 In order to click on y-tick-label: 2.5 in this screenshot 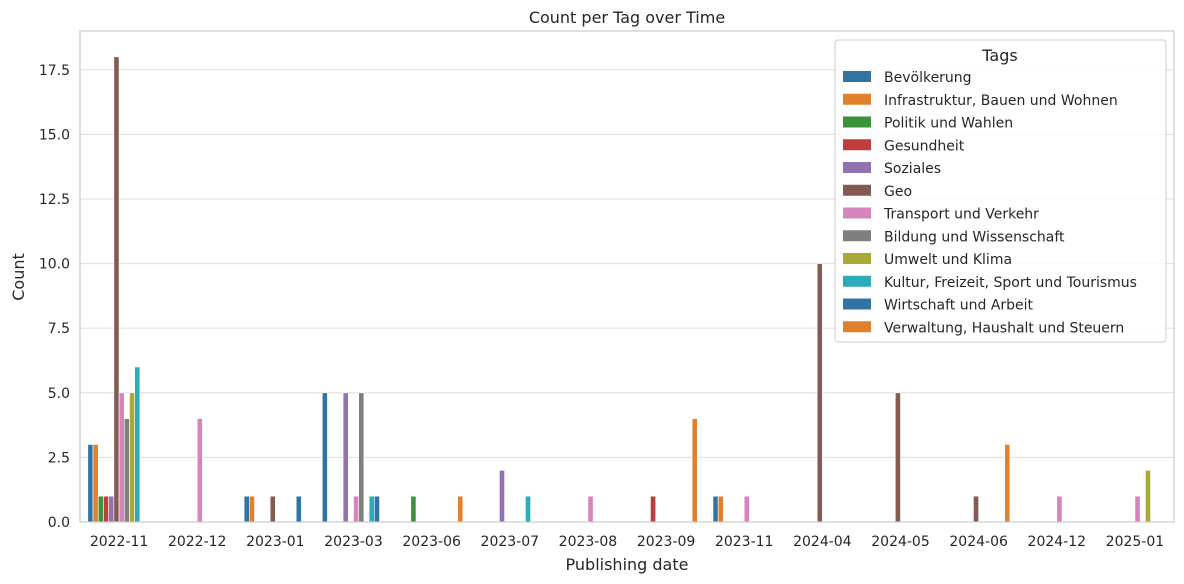, I will do `click(59, 458)`.